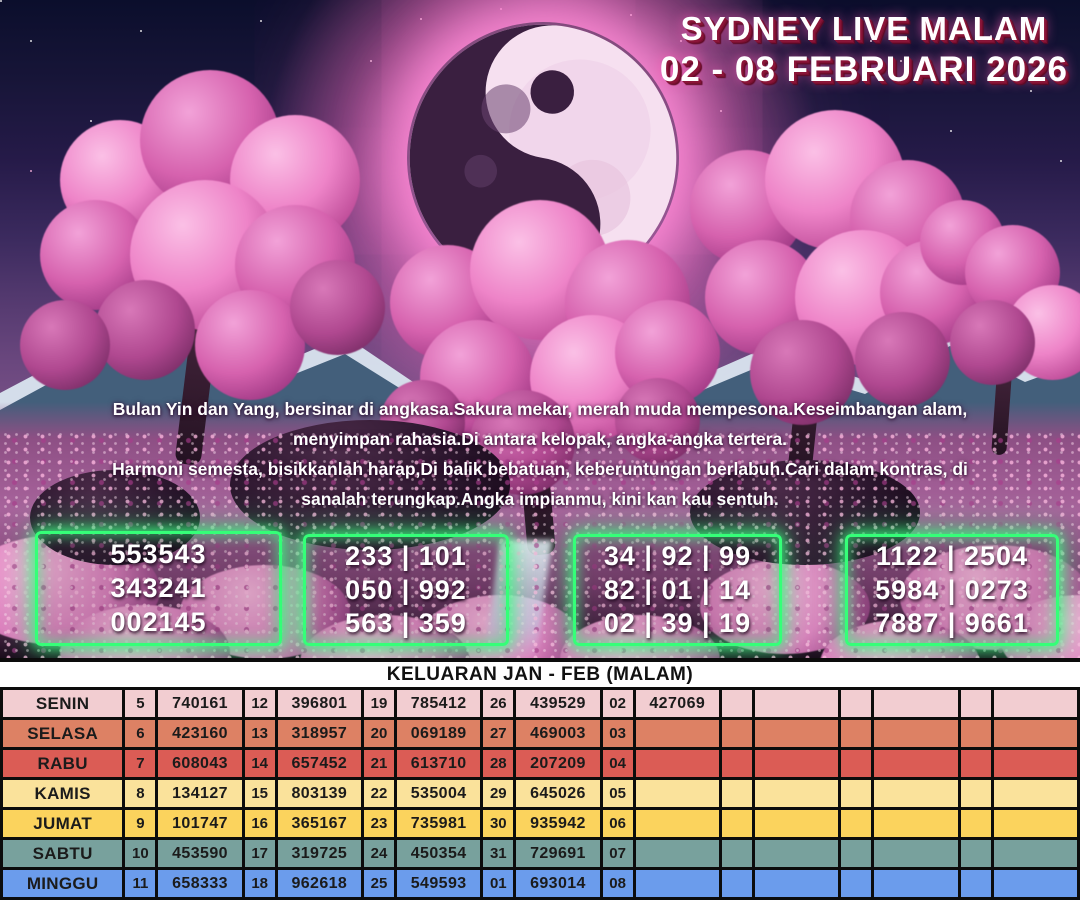  Describe the element at coordinates (439, 853) in the screenshot. I see `result-cell: 450354` at that location.